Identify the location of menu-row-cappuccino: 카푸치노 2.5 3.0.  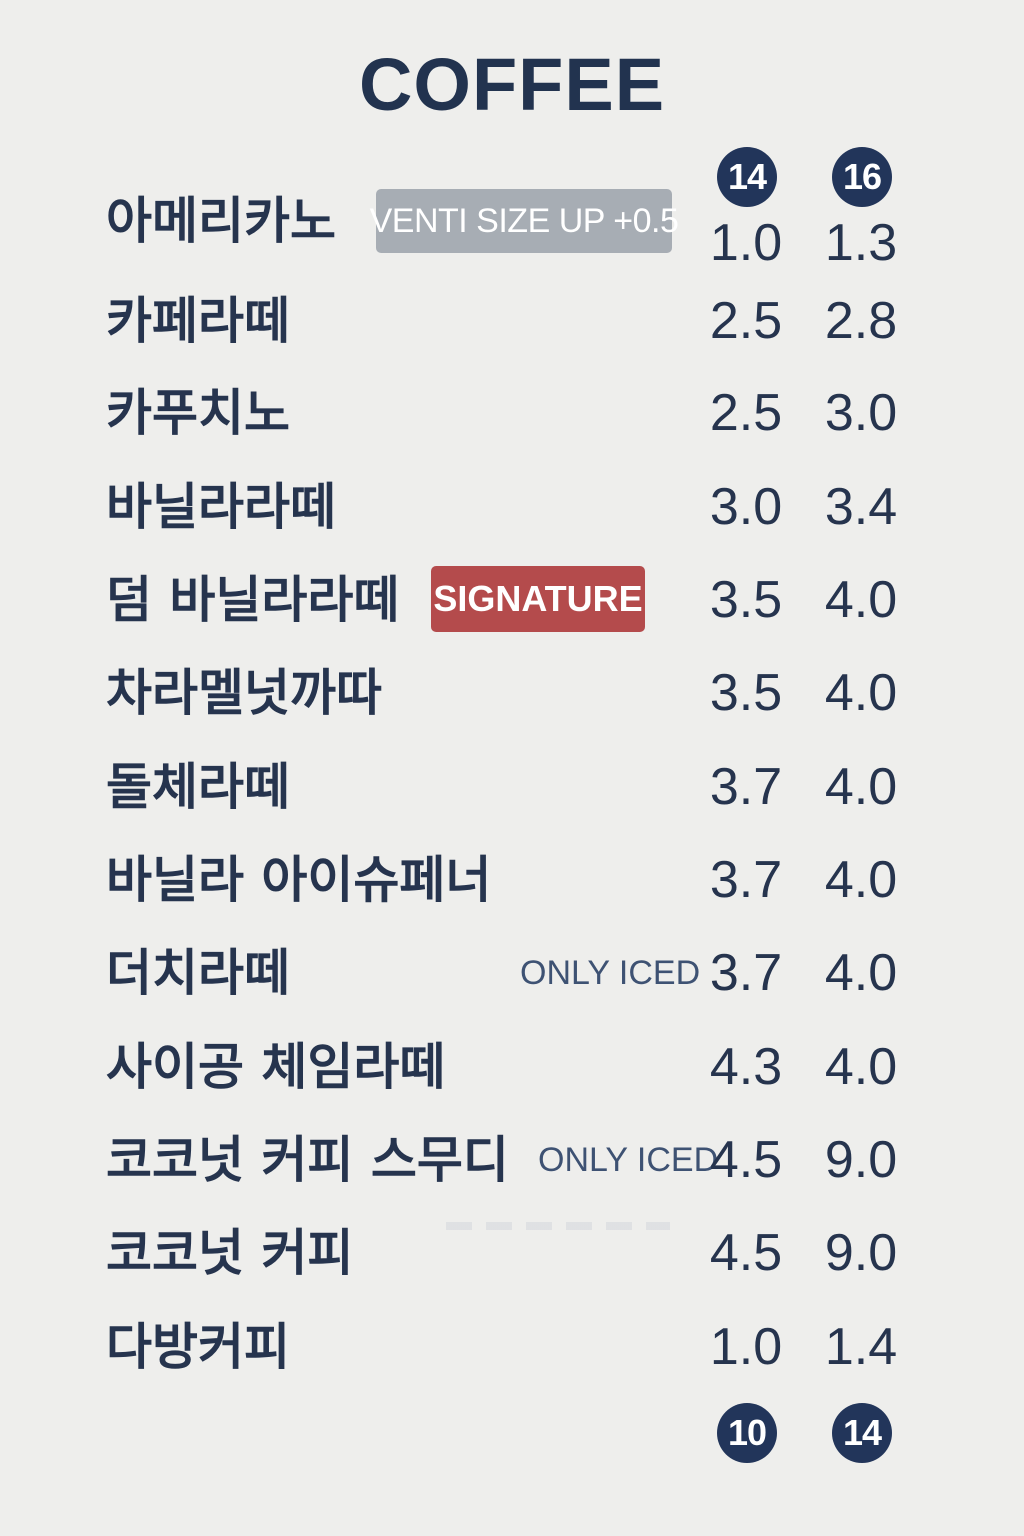
(512, 413).